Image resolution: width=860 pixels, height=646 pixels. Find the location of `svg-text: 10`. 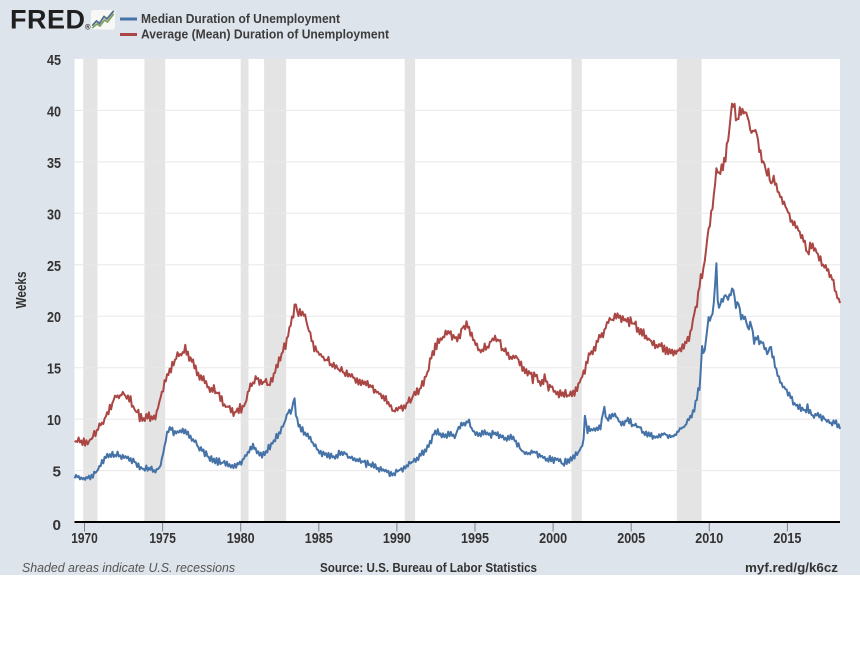

svg-text: 10 is located at coordinates (54, 420).